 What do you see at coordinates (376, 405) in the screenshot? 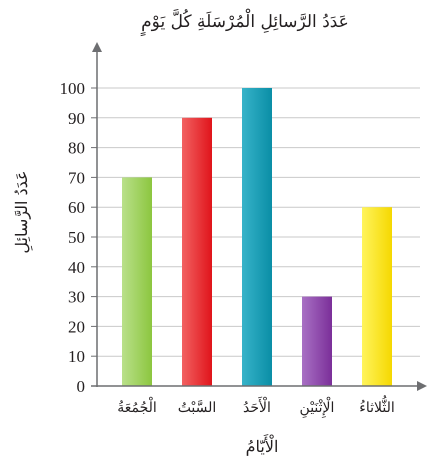
I see `x-category-label: الثُّلاثاءُ` at bounding box center [376, 405].